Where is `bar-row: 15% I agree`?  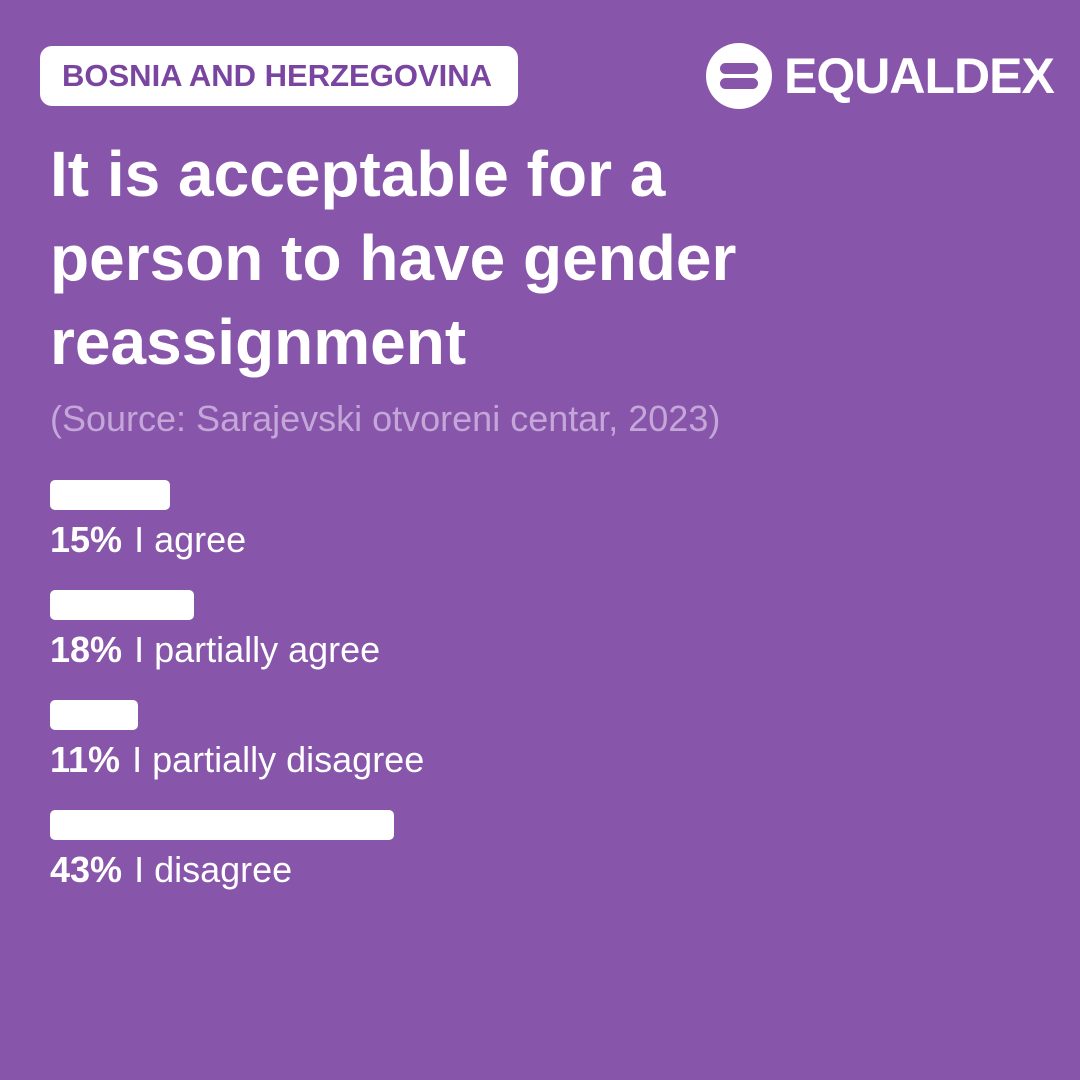 bar-row: 15% I agree is located at coordinates (237, 535).